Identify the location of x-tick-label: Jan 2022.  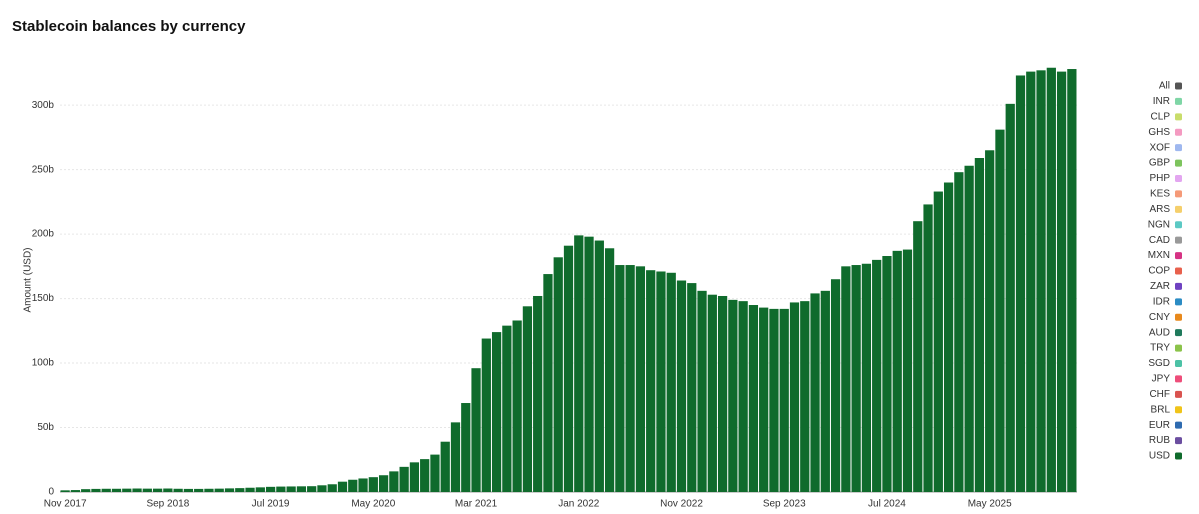
(579, 504).